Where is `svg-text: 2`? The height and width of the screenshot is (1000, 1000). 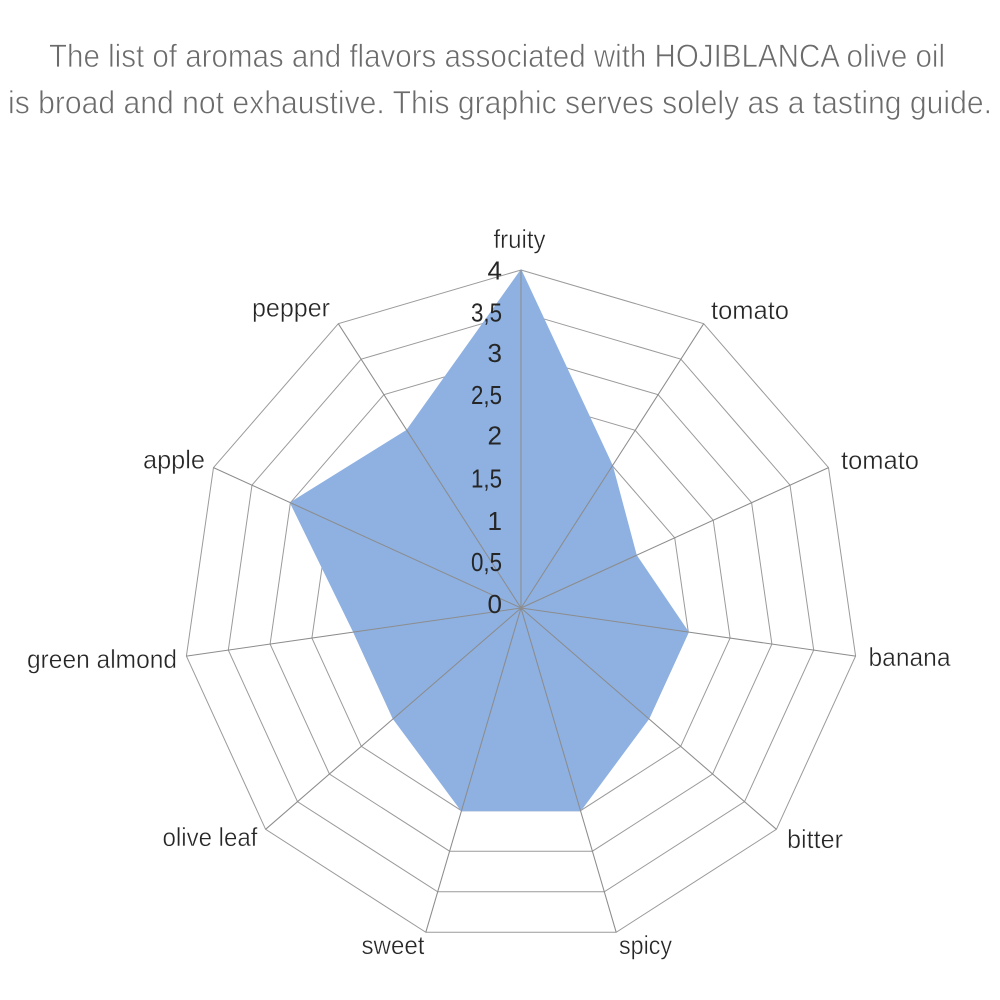
svg-text: 2 is located at coordinates (495, 436).